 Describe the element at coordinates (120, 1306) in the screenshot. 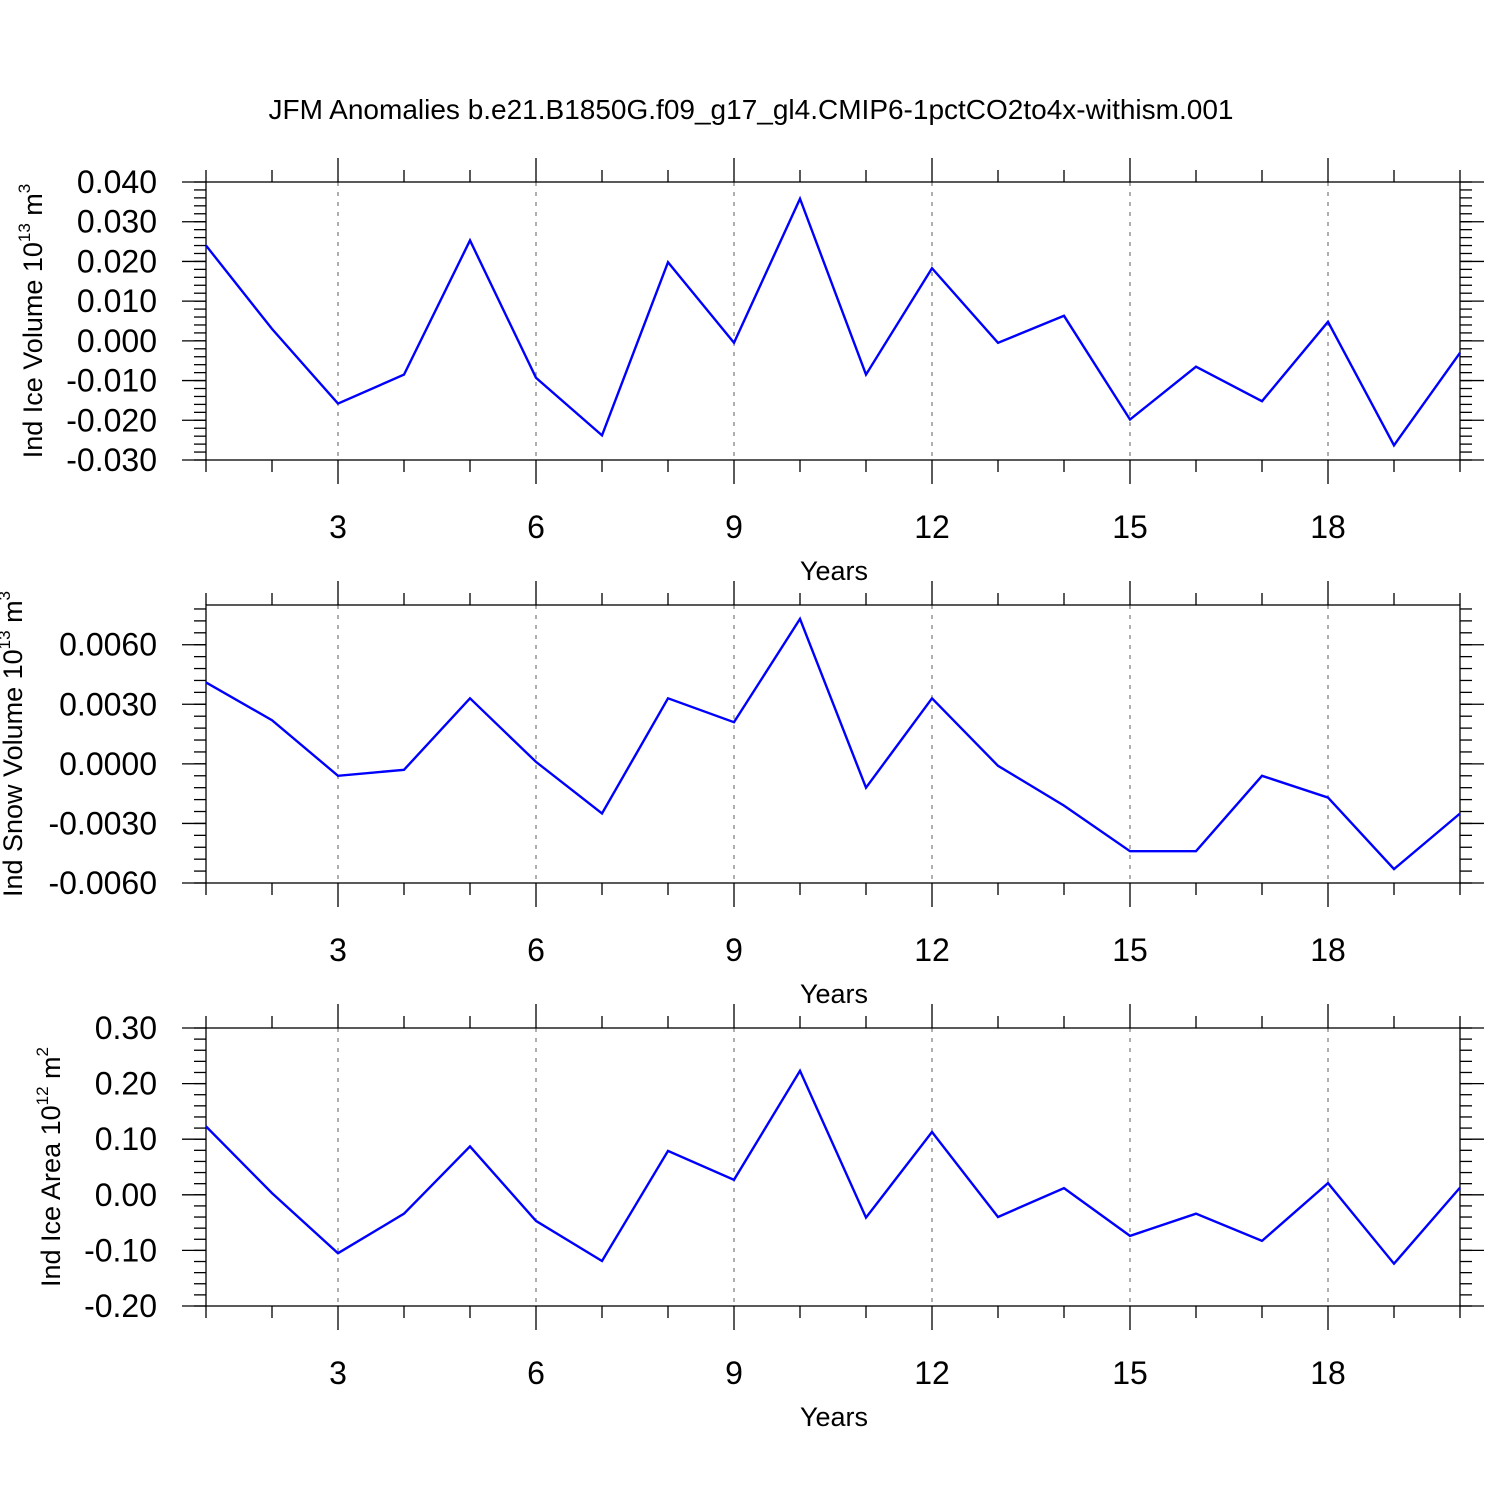

I see `y-tick-label: -0.20` at that location.